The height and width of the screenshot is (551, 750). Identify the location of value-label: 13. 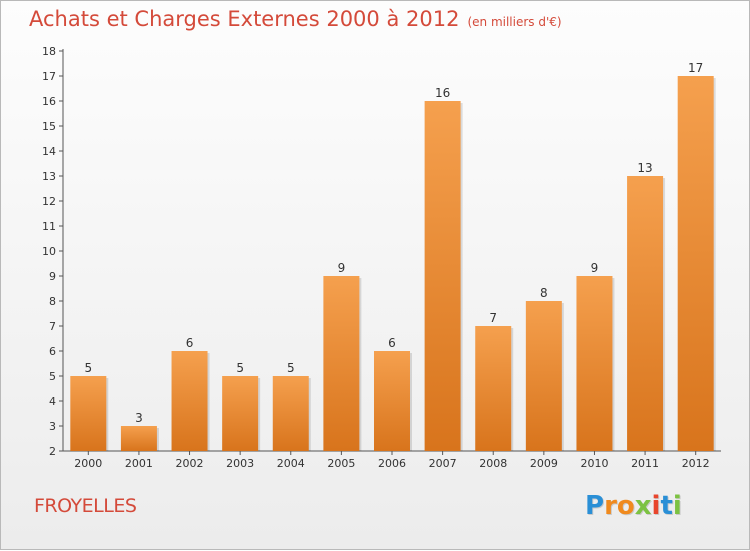
(644, 168).